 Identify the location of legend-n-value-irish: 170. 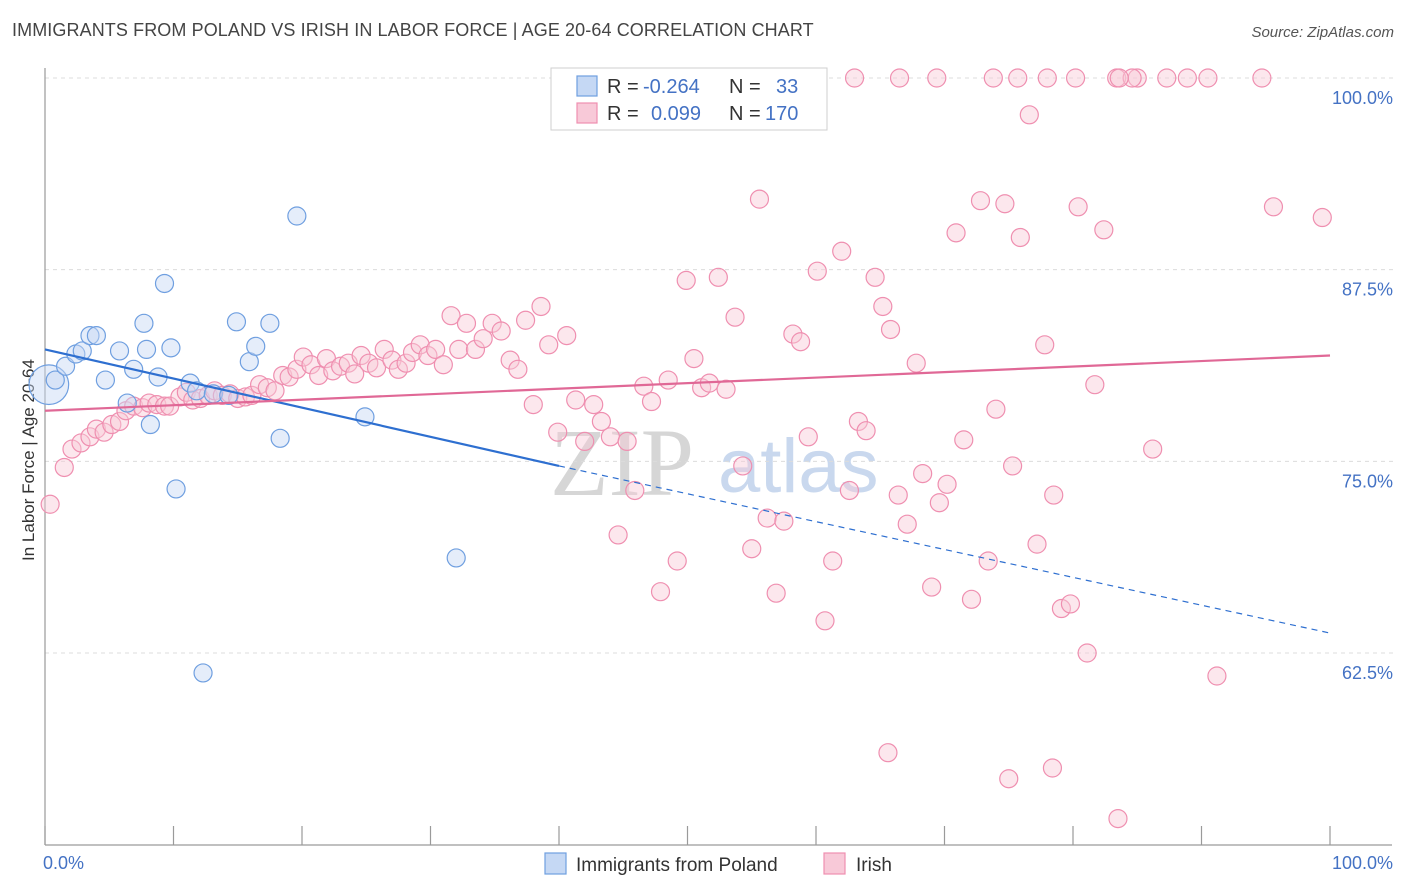
(781, 114).